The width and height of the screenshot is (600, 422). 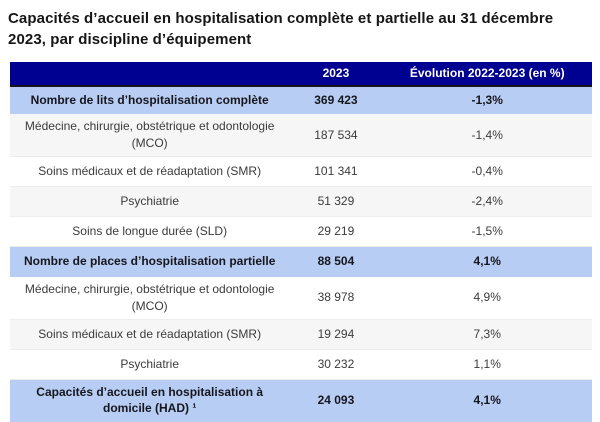 What do you see at coordinates (336, 297) in the screenshot?
I see `row-value-2023: 38 978` at bounding box center [336, 297].